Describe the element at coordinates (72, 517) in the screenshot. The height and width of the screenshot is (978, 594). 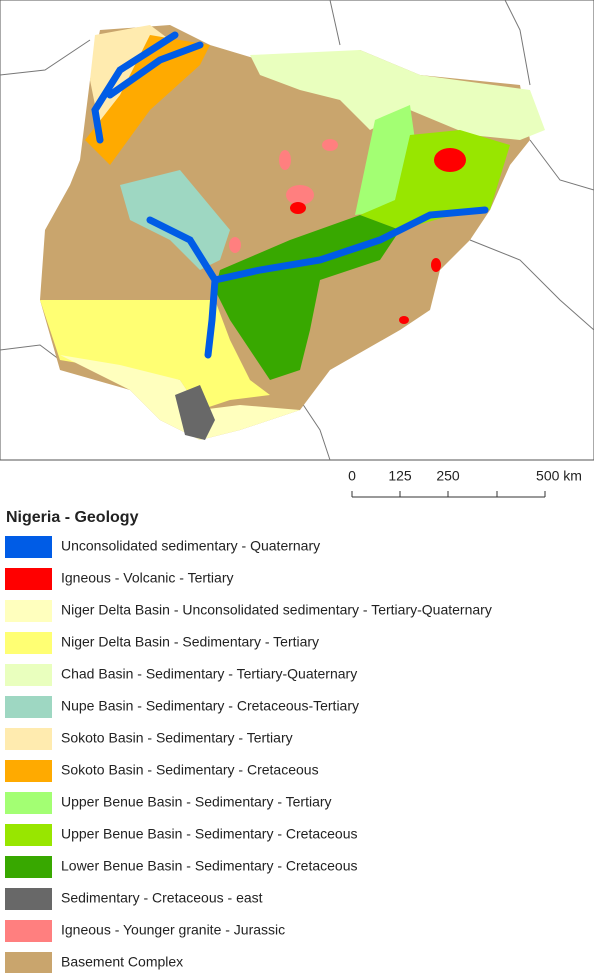
I see `legend-title: Nigeria - Geology` at that location.